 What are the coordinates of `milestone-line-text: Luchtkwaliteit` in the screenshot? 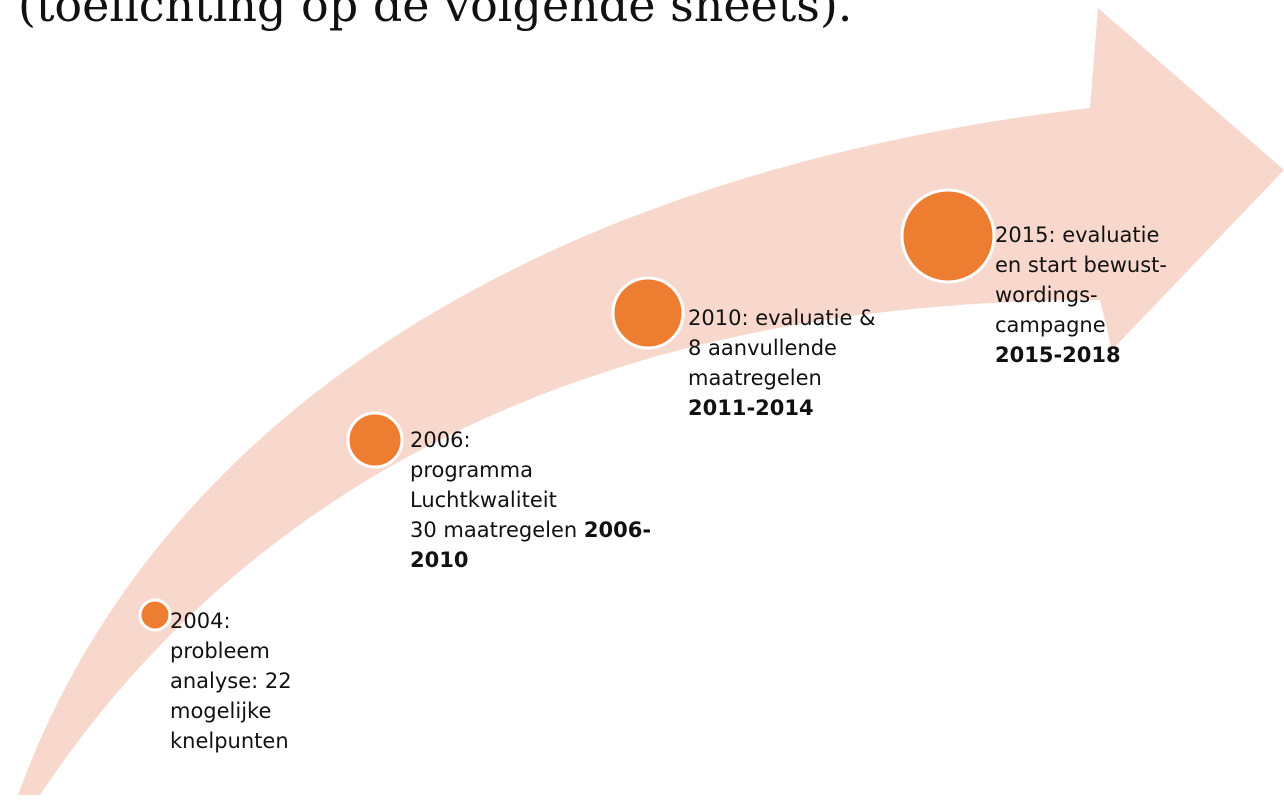 It's located at (483, 500).